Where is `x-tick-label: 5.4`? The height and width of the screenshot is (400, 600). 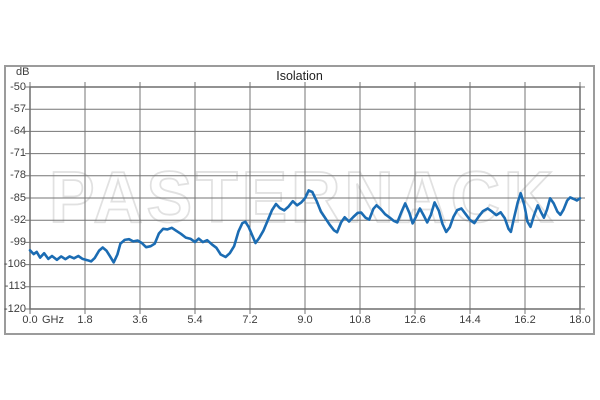 x-tick-label: 5.4 is located at coordinates (195, 320).